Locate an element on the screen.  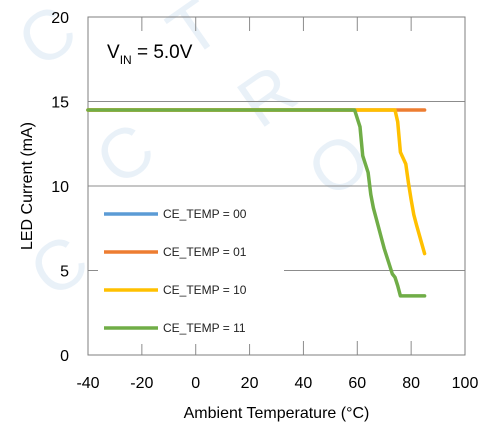
y-tick-label: 10 is located at coordinates (60, 187).